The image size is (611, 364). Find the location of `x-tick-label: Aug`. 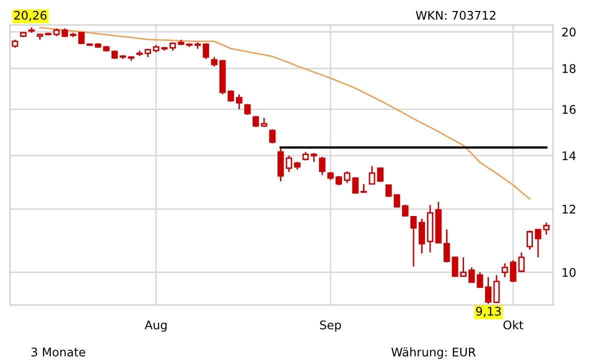

x-tick-label: Aug is located at coordinates (155, 326).